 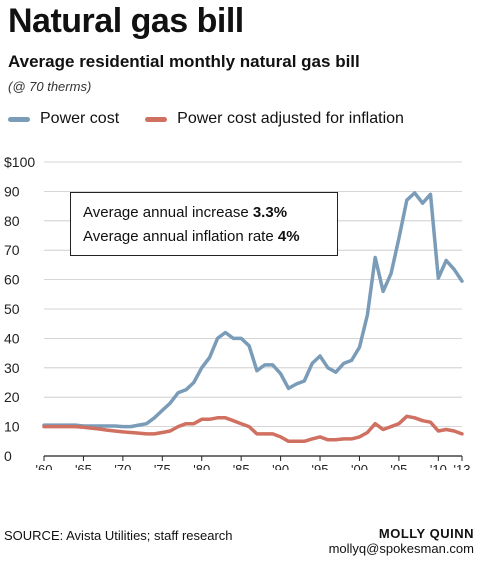 What do you see at coordinates (462, 466) in the screenshot?
I see `x-tick-label-2013: '13` at bounding box center [462, 466].